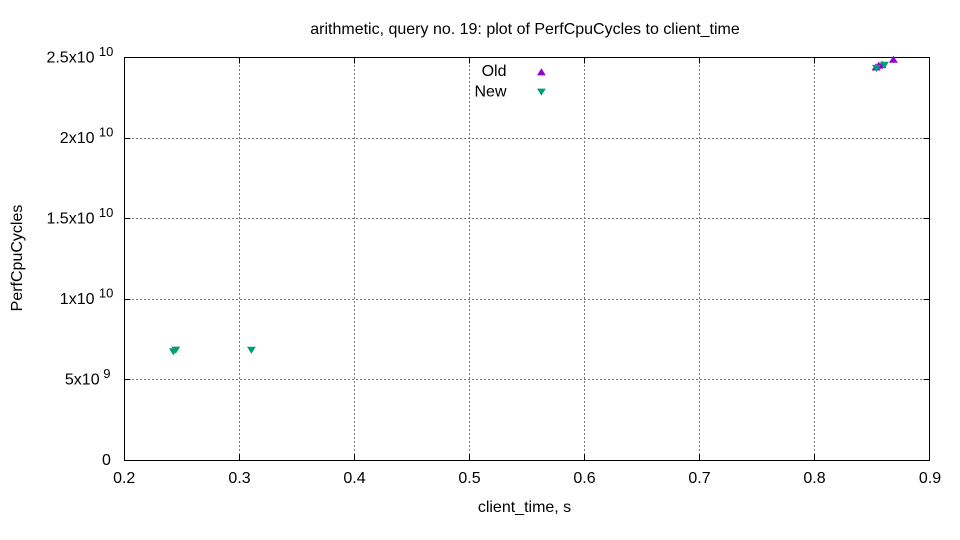  Describe the element at coordinates (699, 478) in the screenshot. I see `svg-text: 0.7` at that location.